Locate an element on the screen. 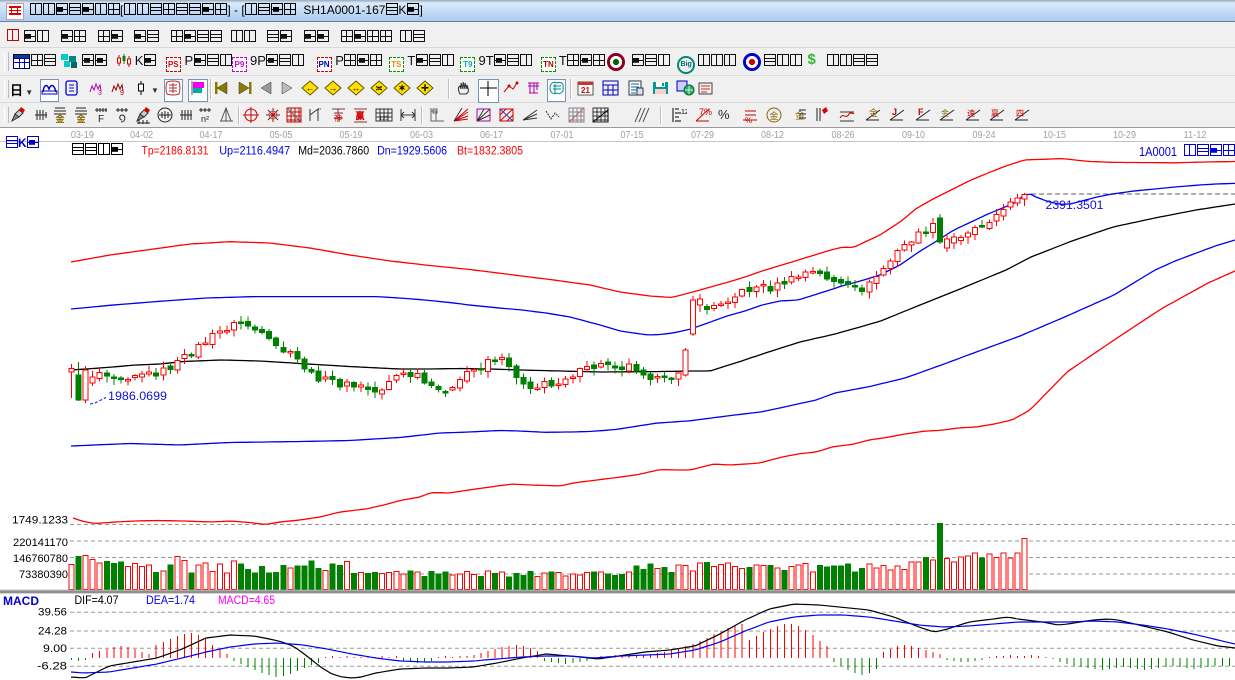  svg-text: 神 is located at coordinates (338, 118).